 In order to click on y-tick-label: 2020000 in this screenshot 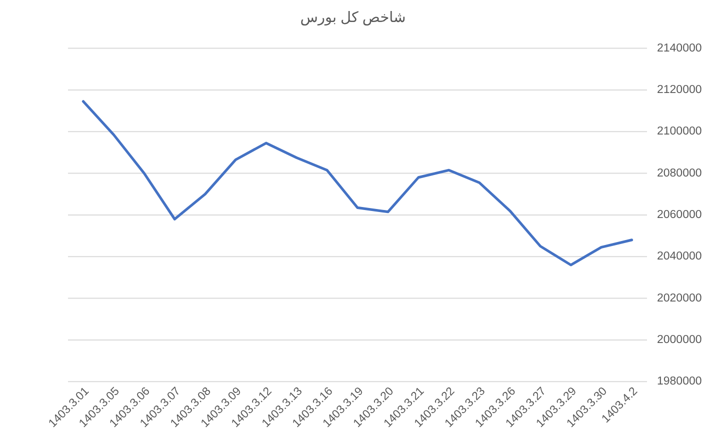, I will do `click(679, 298)`.